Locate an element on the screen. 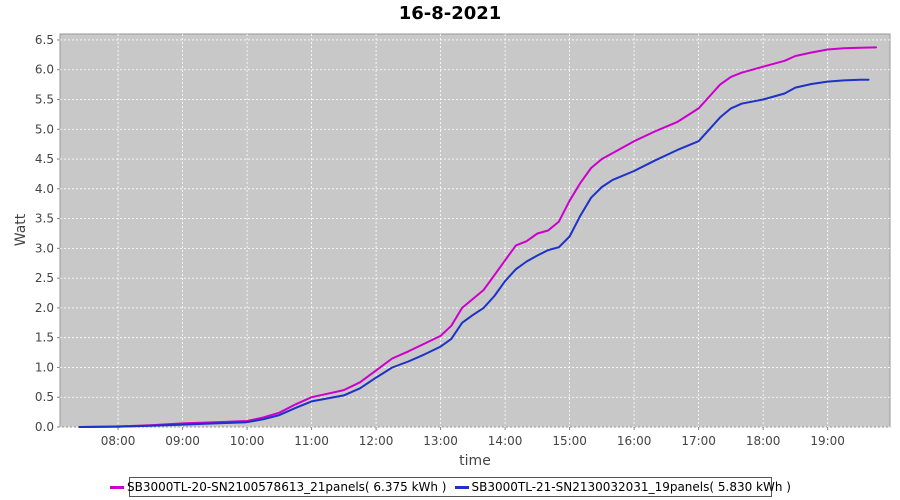  x-tick-label: 14:00 is located at coordinates (505, 441).